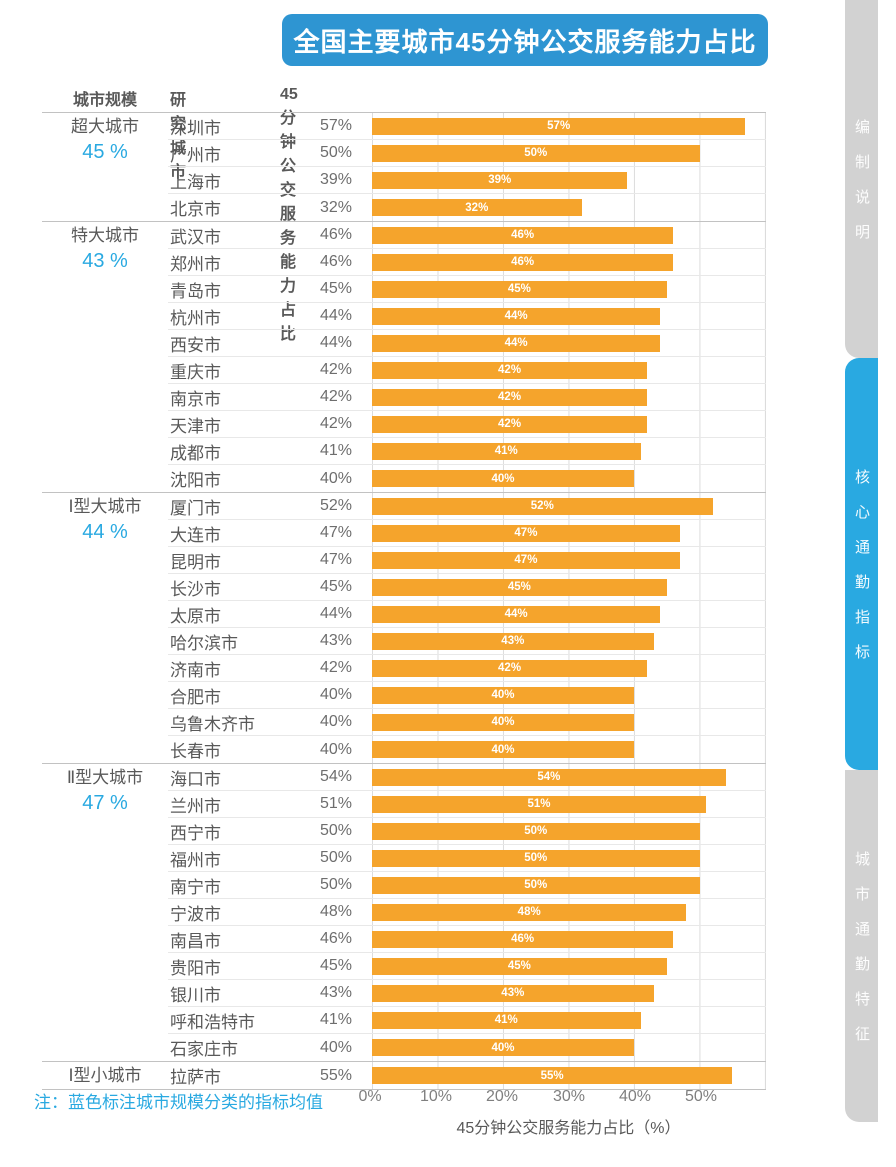 This screenshot has height=1167, width=896. Describe the element at coordinates (467, 695) in the screenshot. I see `table-row: 合肥市 40% 40%` at that location.